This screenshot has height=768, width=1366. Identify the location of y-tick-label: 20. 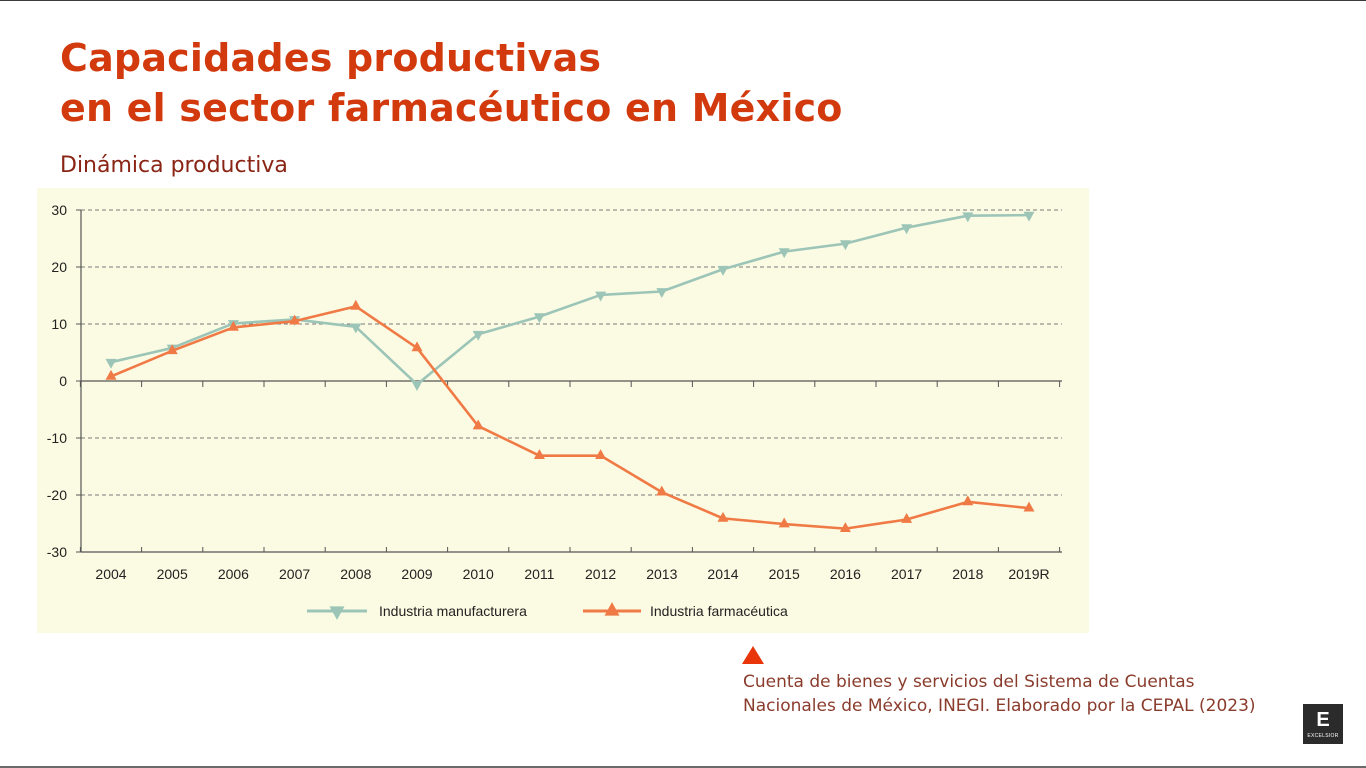
(59, 267).